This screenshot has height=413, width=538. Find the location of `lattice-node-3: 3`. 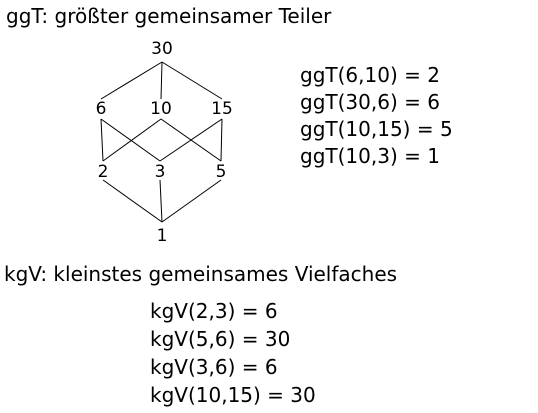

lattice-node-3: 3 is located at coordinates (160, 172).